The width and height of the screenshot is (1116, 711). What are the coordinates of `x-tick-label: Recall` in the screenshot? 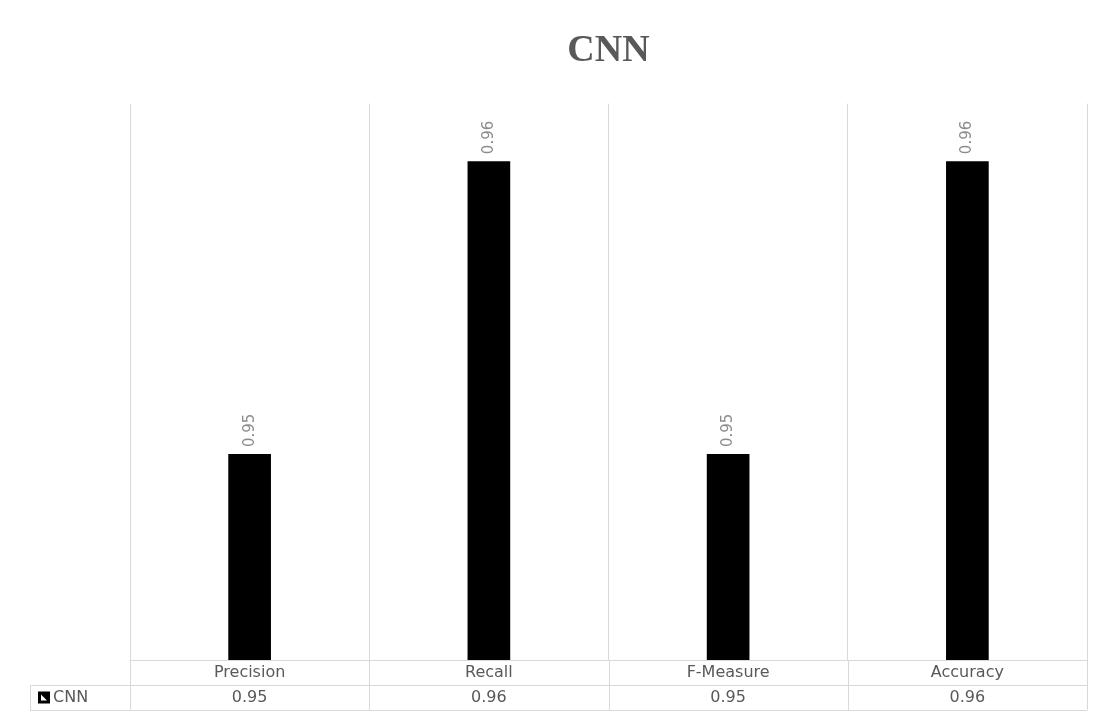 It's located at (489, 671).